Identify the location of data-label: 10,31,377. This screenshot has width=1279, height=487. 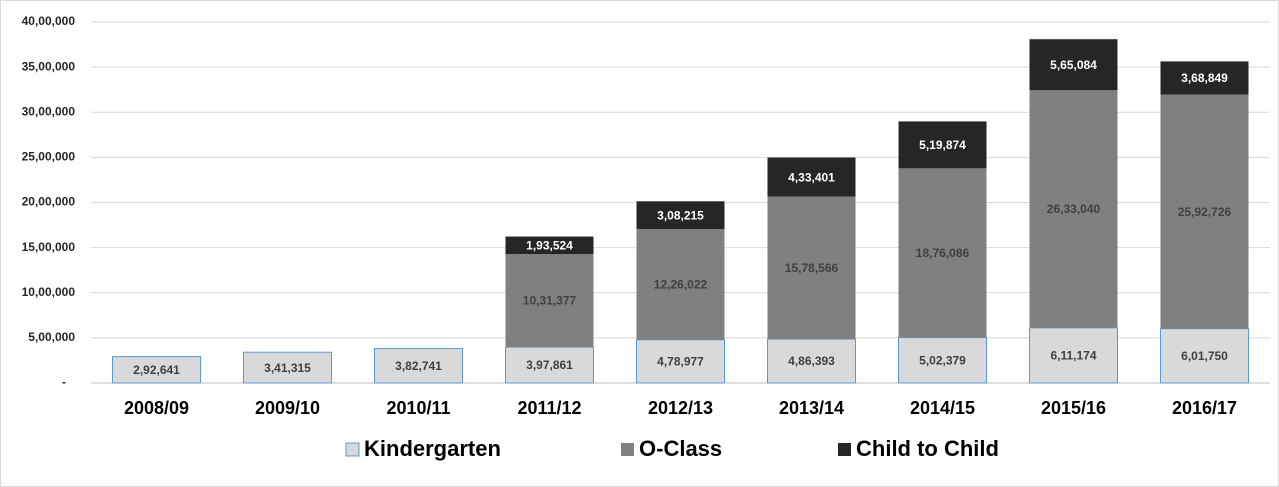
(550, 301).